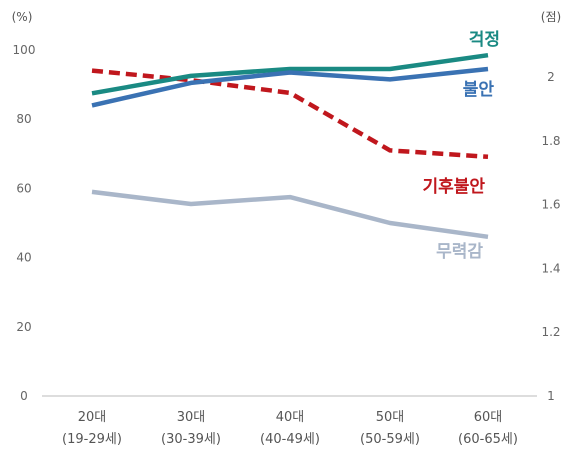 The image size is (576, 460). I want to click on right-axis-unit: (점), so click(551, 17).